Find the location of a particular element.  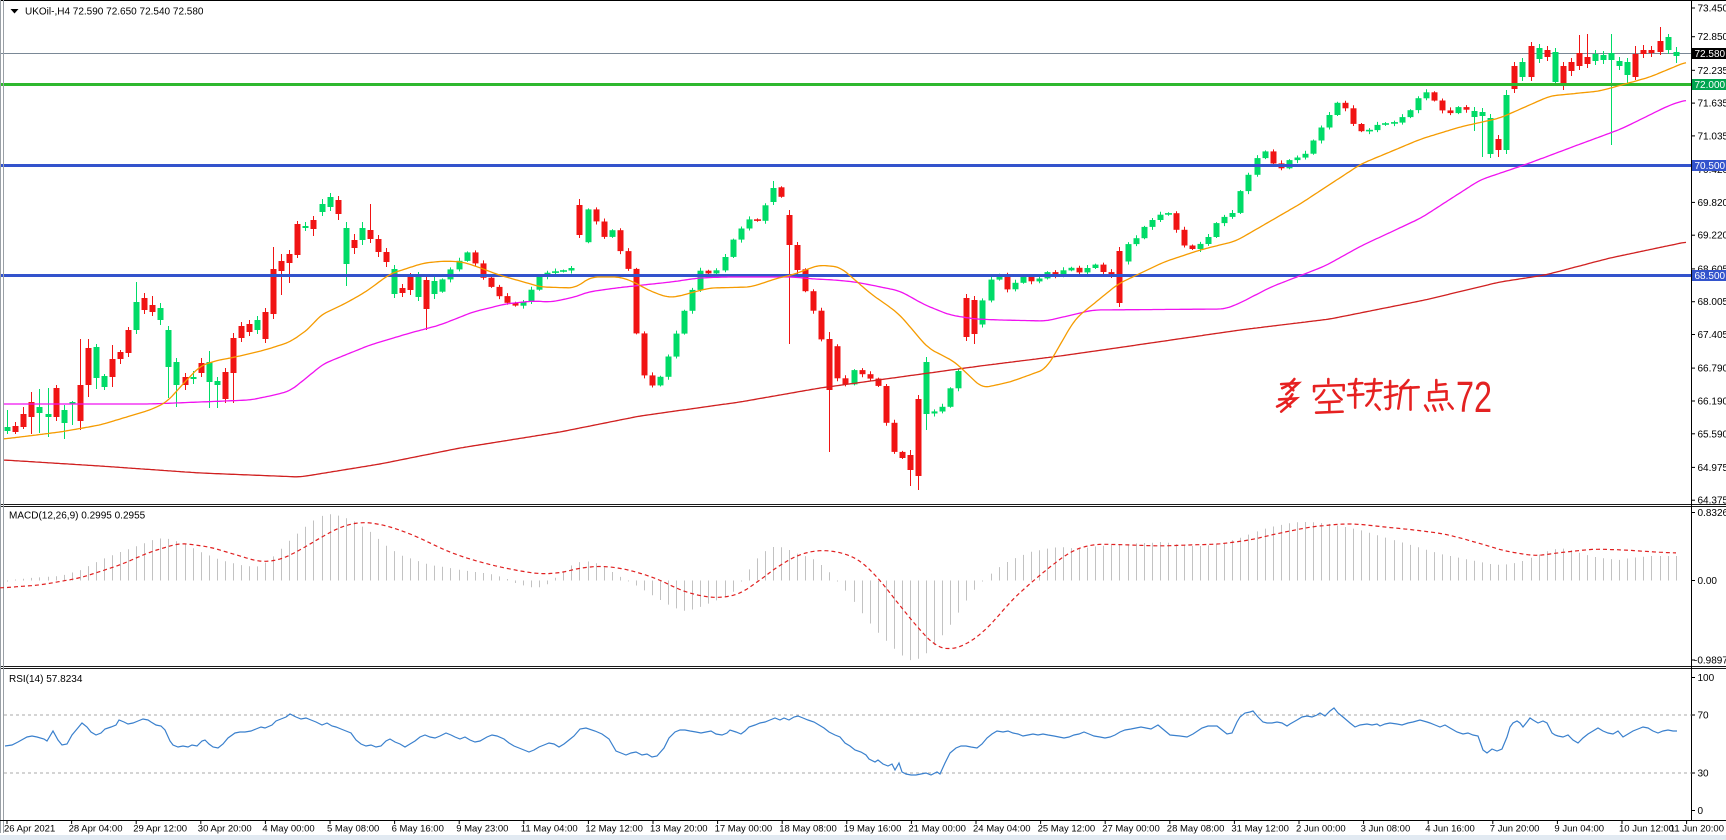

svg-text: 72.580 is located at coordinates (1710, 54).